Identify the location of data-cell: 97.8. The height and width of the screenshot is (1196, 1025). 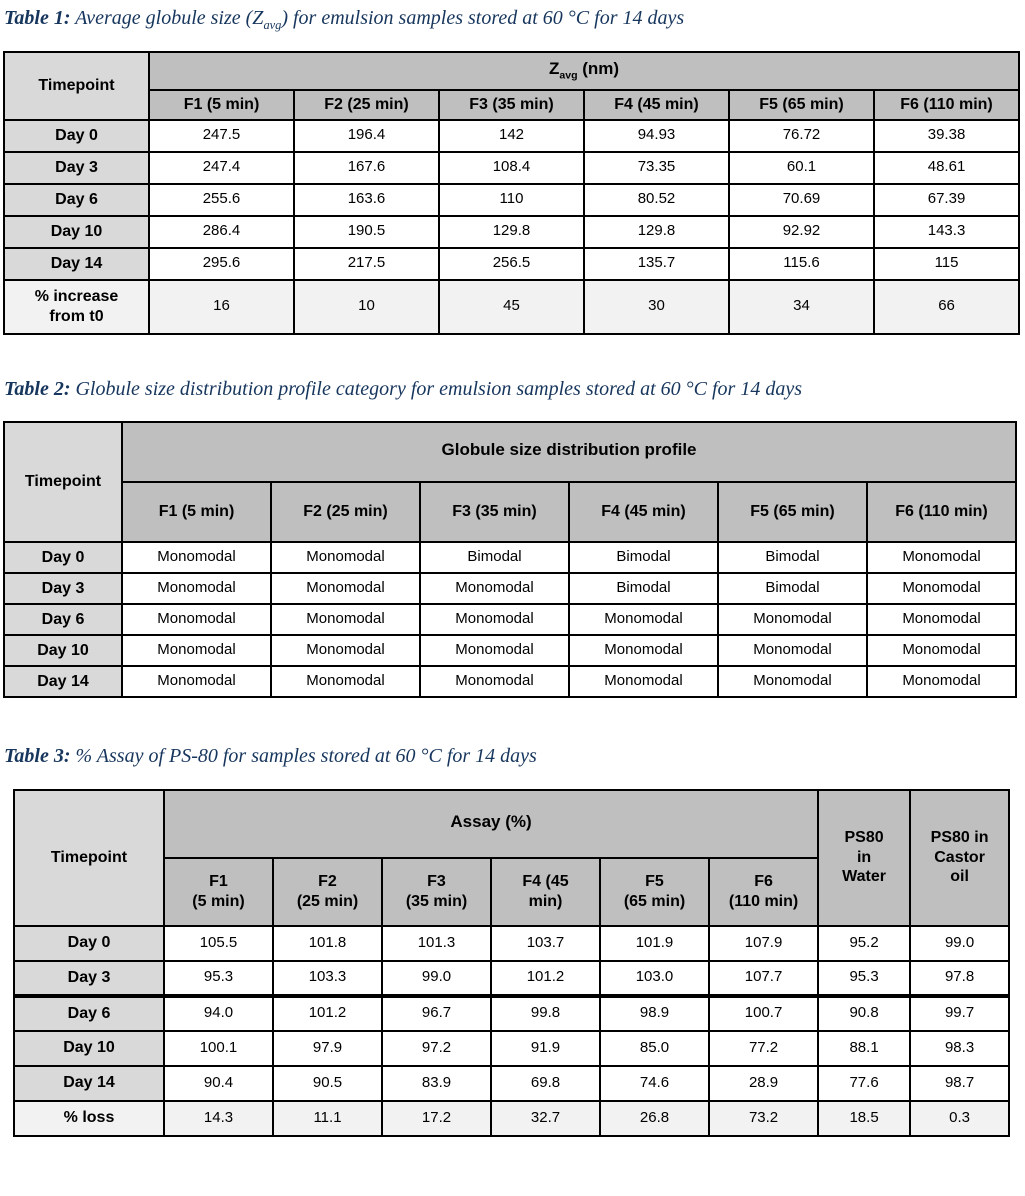
(960, 978).